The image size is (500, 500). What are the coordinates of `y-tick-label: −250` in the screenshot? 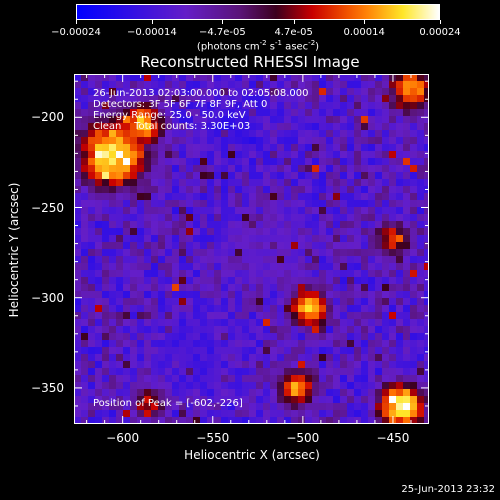 It's located at (47, 207).